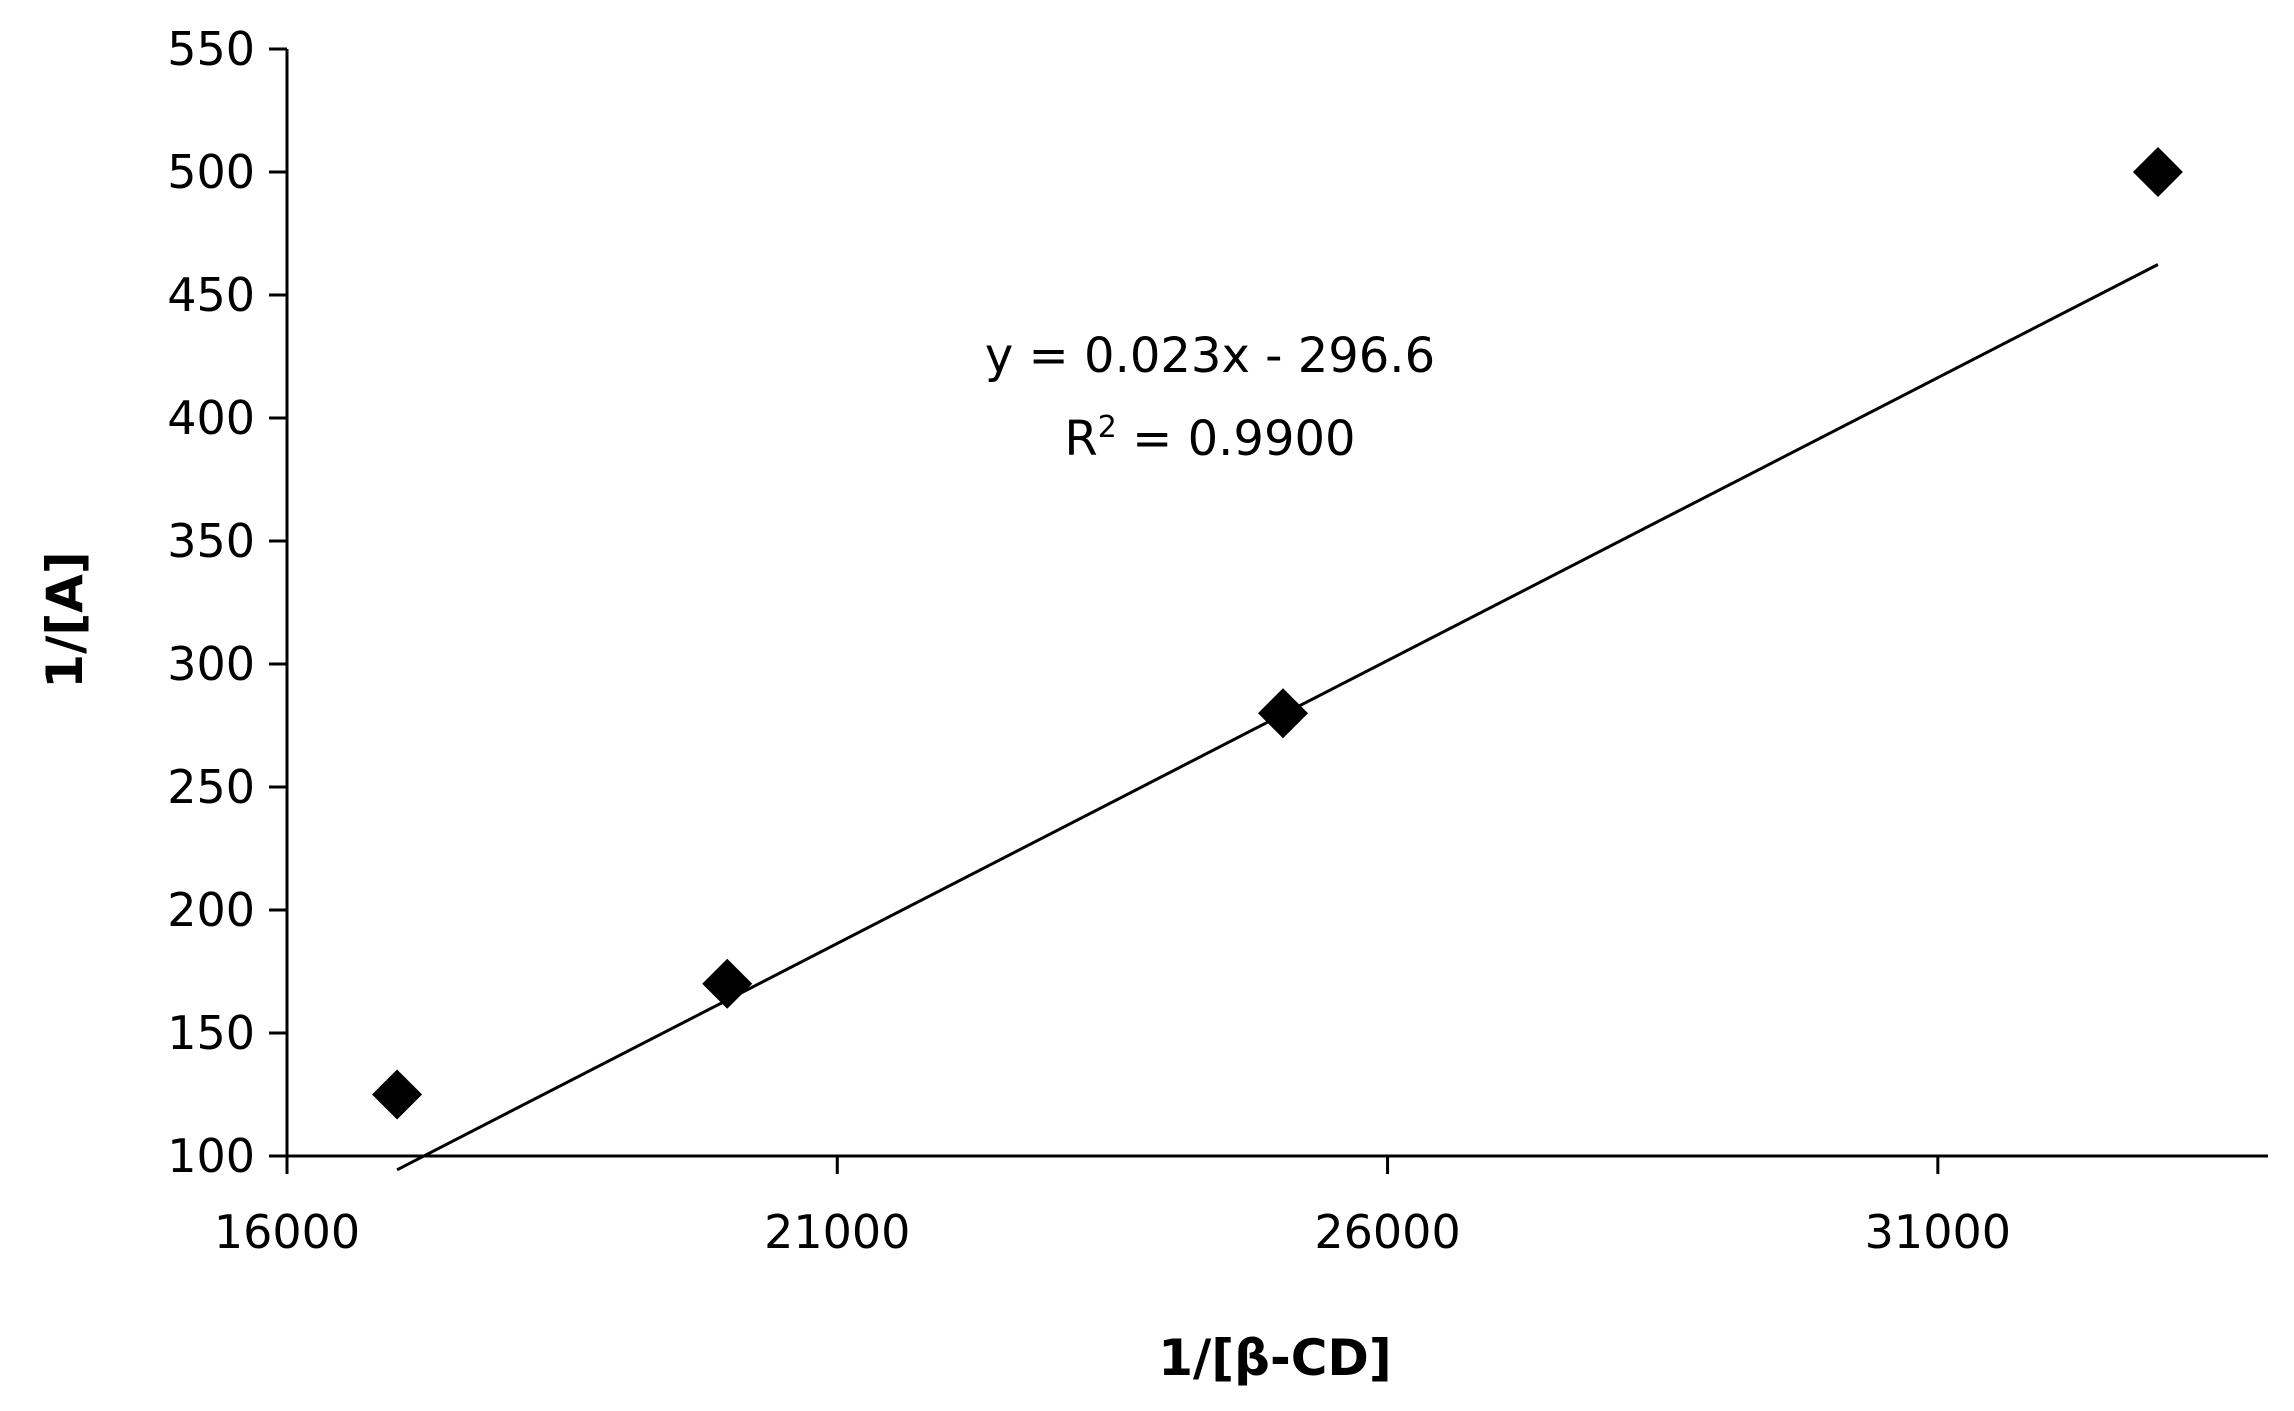 The width and height of the screenshot is (2294, 1411). Describe the element at coordinates (287, 1232) in the screenshot. I see `x-tick-label: 16000` at that location.